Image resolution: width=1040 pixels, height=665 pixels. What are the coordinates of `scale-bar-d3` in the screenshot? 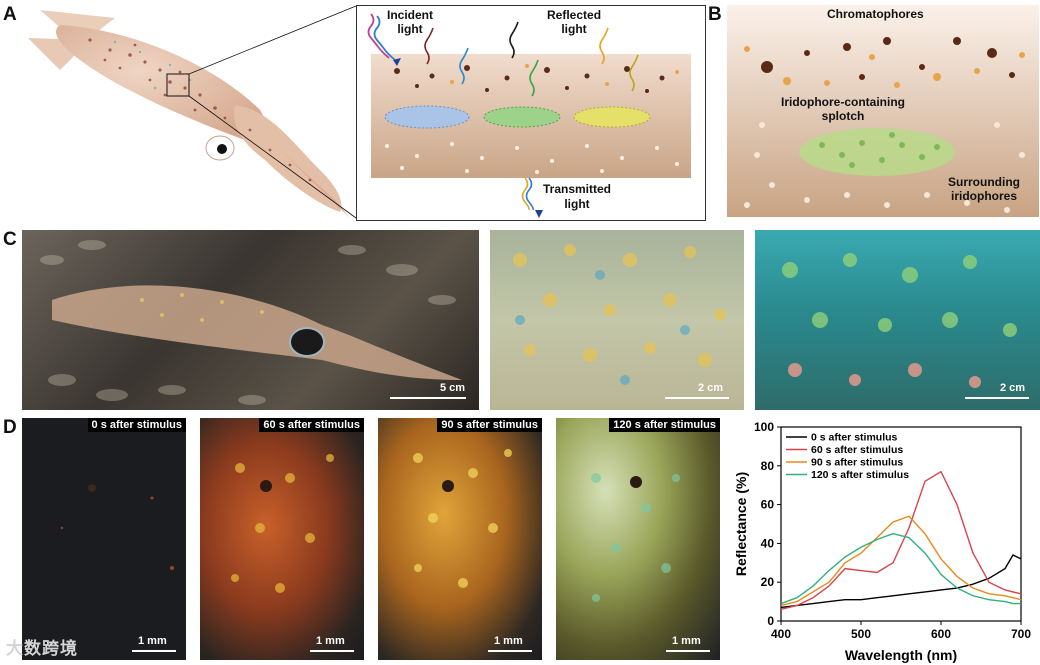 It's located at (510, 651).